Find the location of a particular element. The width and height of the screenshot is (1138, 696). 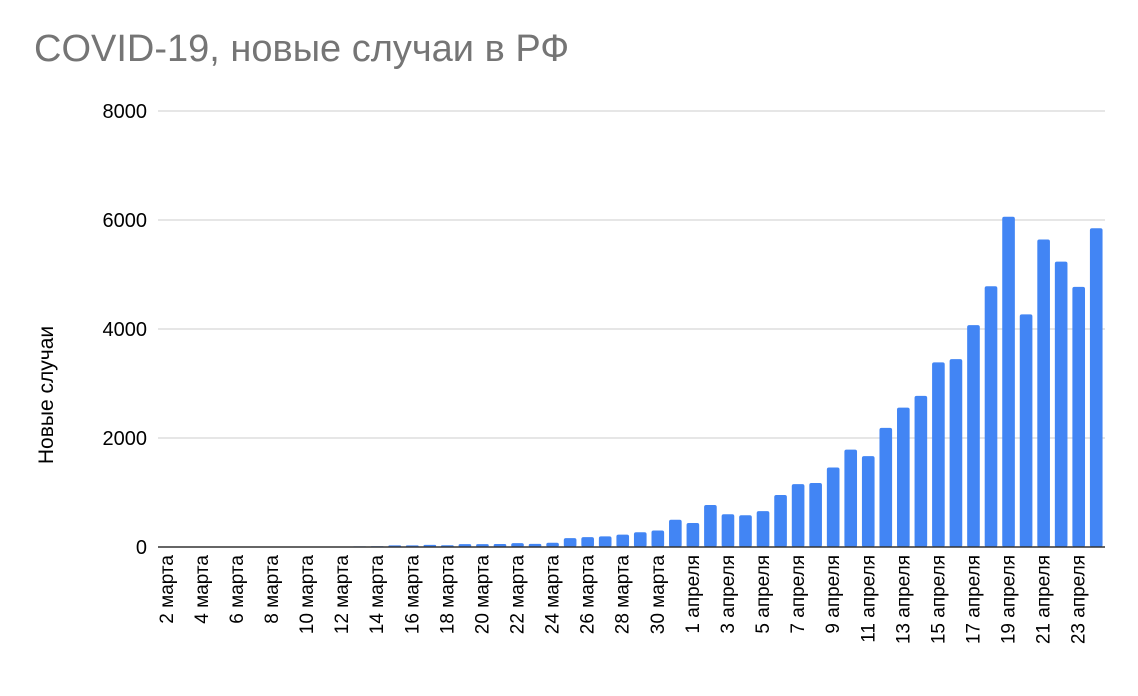

x-tick-label: 18 марта is located at coordinates (447, 595).